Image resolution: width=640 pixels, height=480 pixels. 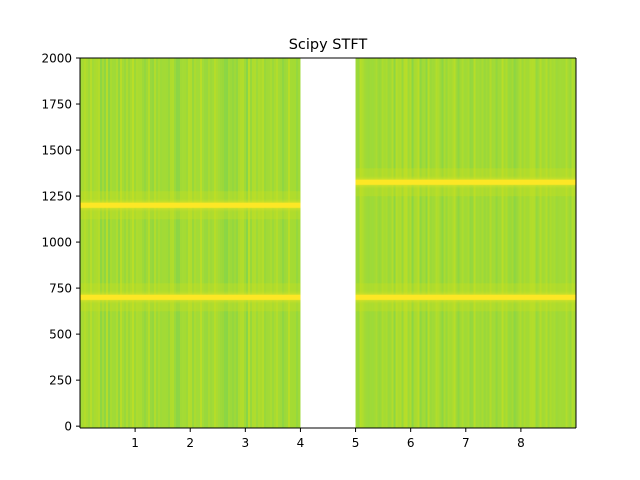 I want to click on y-tick-label: 1000, so click(x=56, y=243).